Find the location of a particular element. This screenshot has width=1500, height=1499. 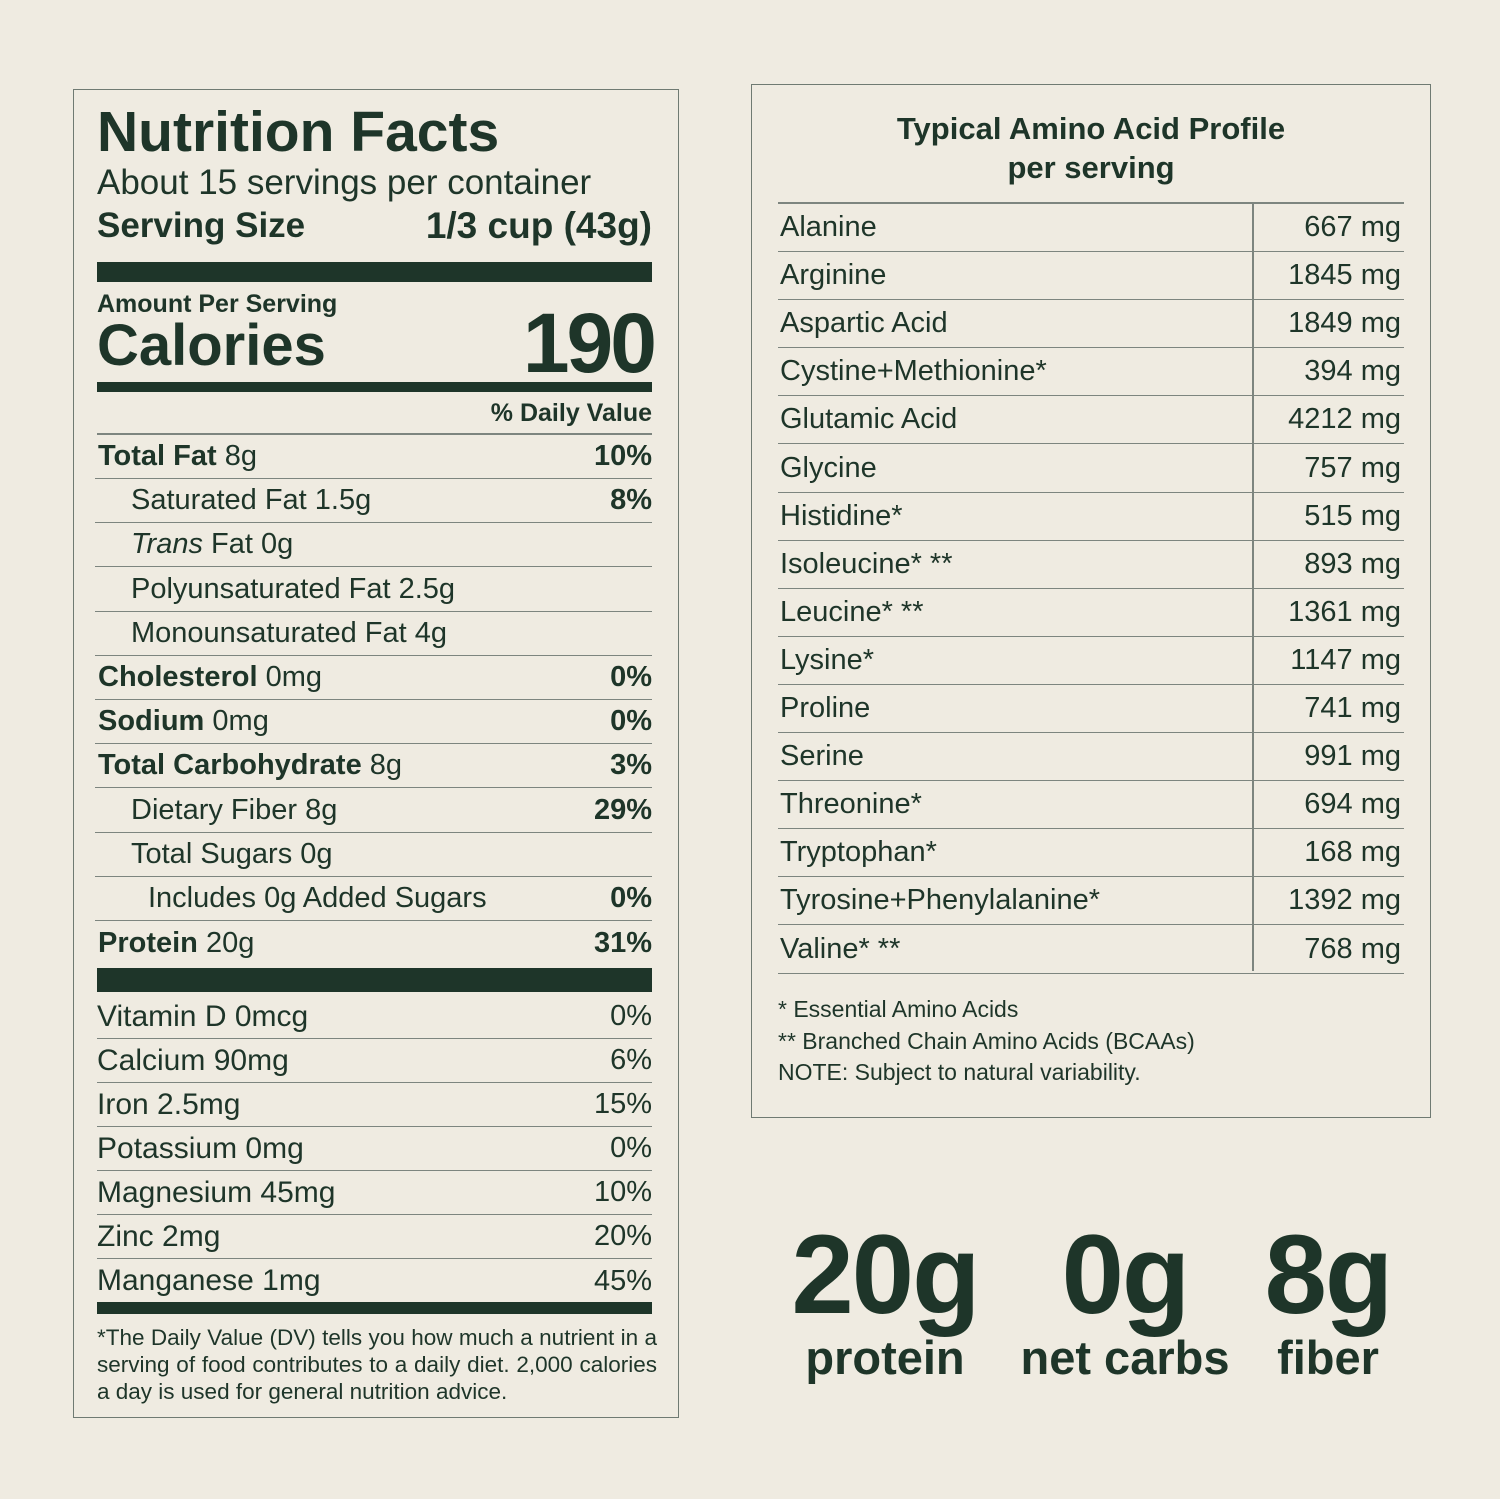

amino-note: * Essential Amino Acids is located at coordinates (898, 1009).